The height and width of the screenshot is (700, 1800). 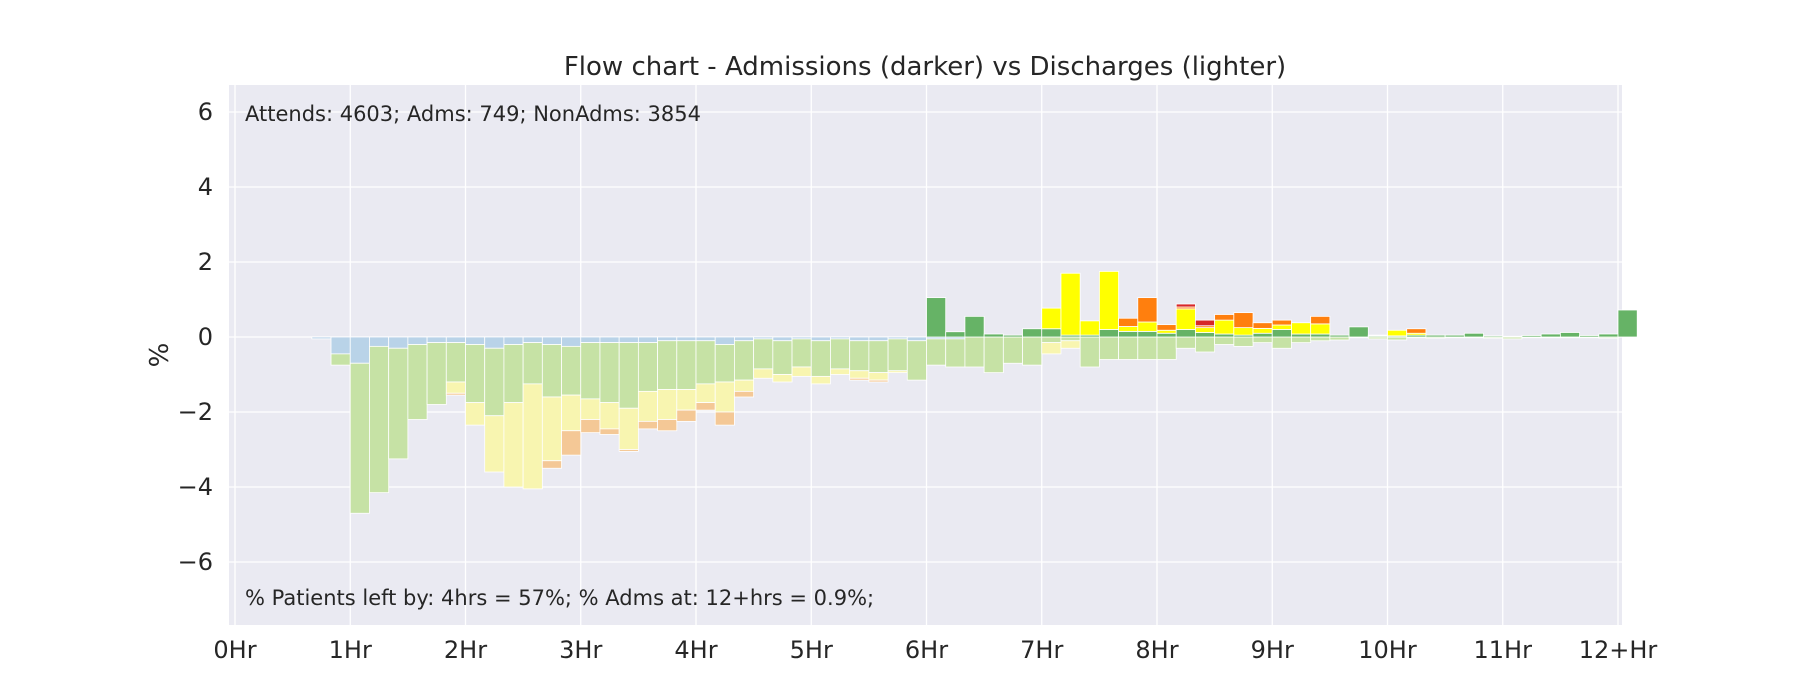 I want to click on y-tick-label: −6, so click(x=195, y=562).